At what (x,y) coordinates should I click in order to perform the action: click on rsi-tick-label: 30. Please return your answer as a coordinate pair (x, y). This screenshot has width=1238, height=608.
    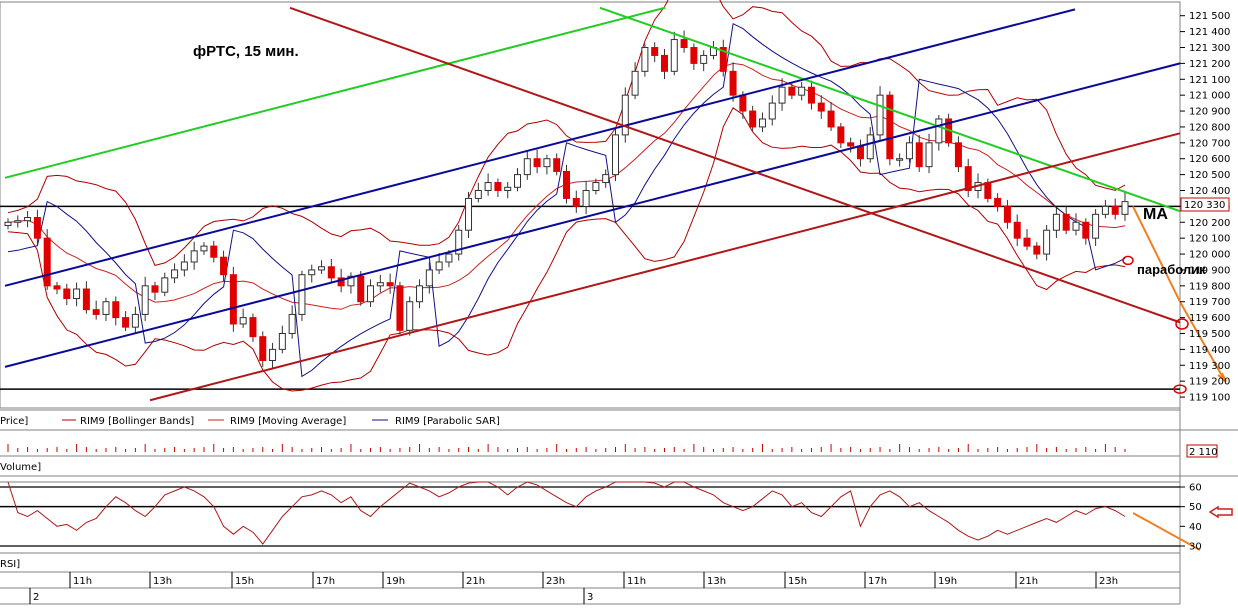
    Looking at the image, I should click on (1195, 547).